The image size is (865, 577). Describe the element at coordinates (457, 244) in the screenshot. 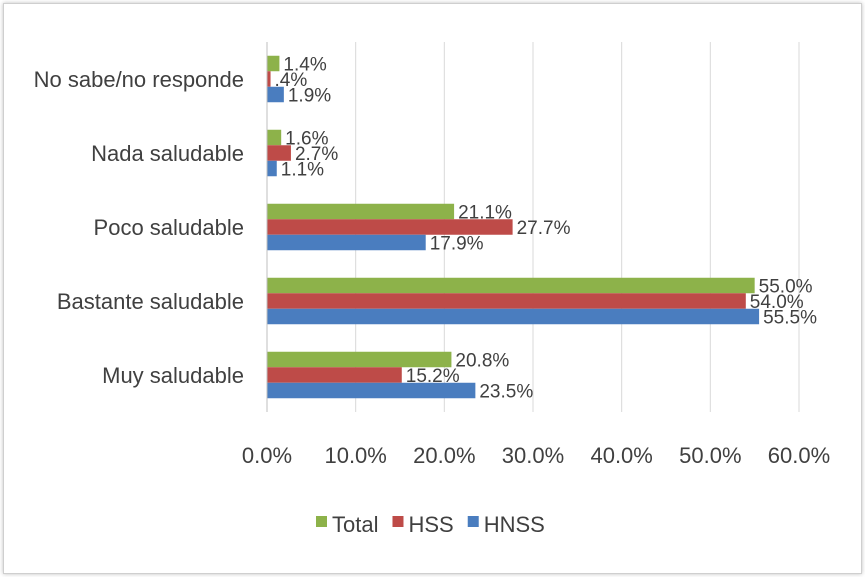

I see `data-label: 17.9%` at that location.